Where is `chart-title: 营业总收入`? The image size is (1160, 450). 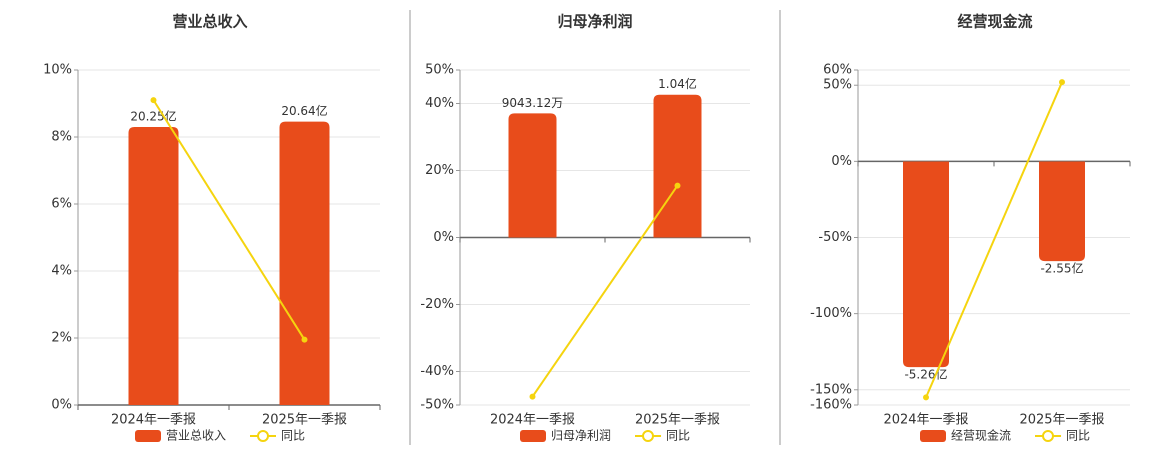 chart-title: 营业总收入 is located at coordinates (209, 22).